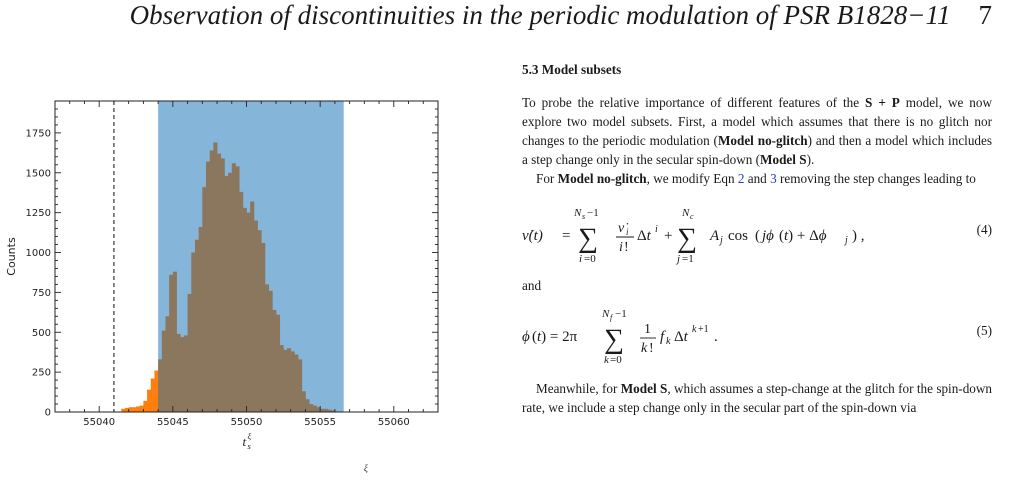  Describe the element at coordinates (572, 69) in the screenshot. I see `section-title: 5.3 Model subsets` at that location.